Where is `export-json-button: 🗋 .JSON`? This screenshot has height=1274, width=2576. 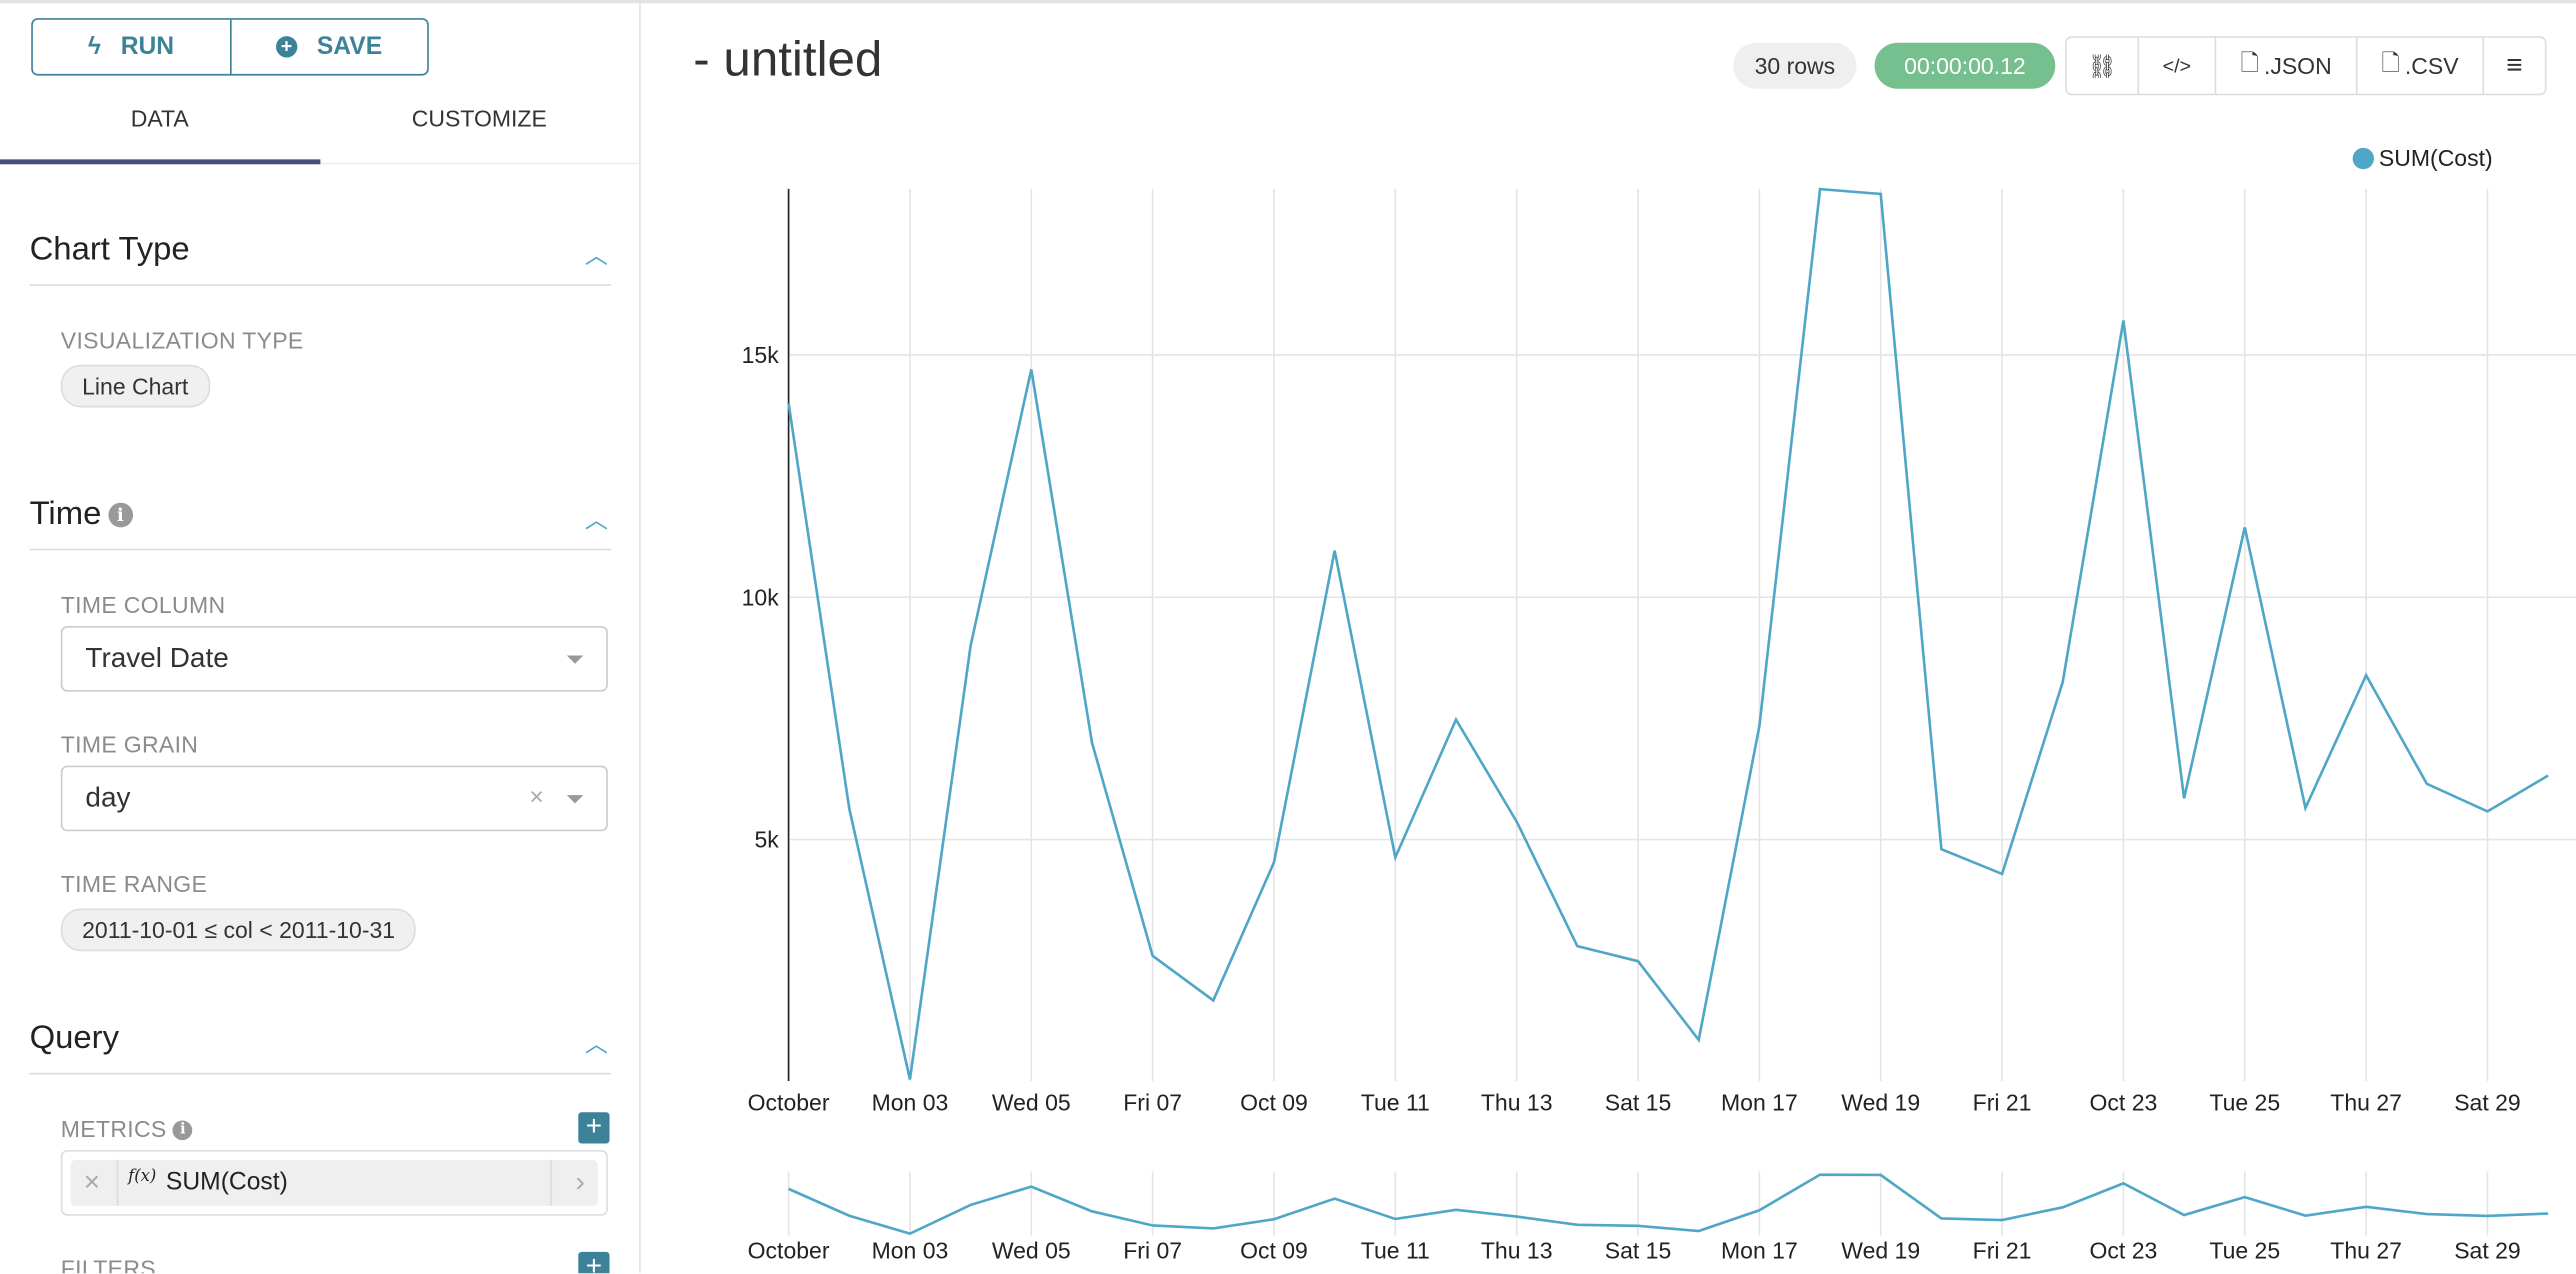 export-json-button: 🗋 .JSON is located at coordinates (2285, 65).